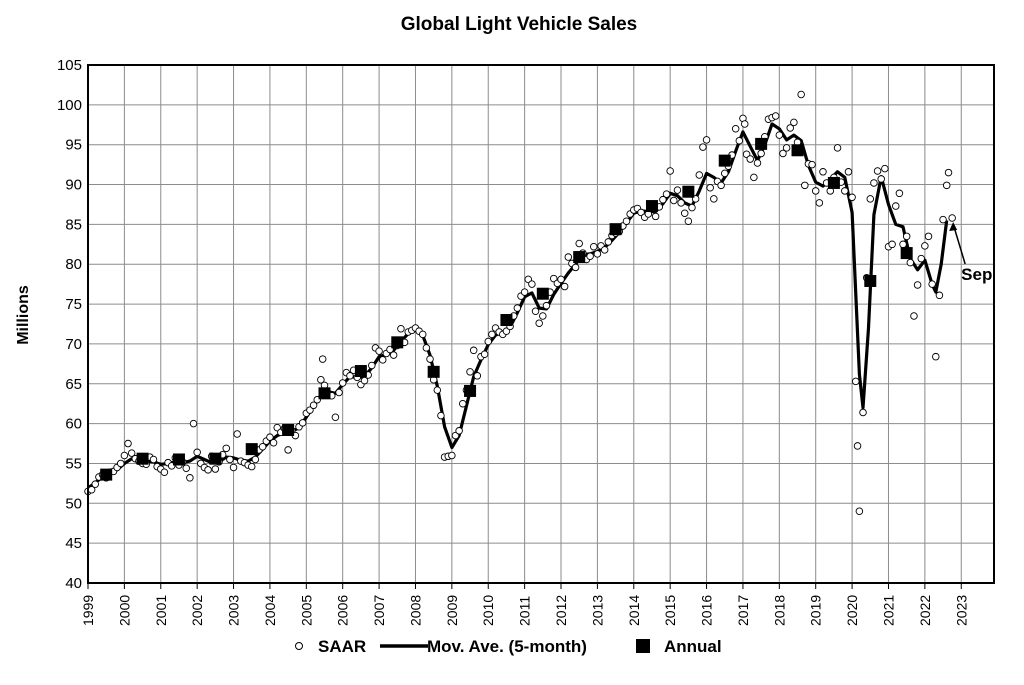 The height and width of the screenshot is (685, 1024). I want to click on y-tick-label: 80, so click(73, 264).